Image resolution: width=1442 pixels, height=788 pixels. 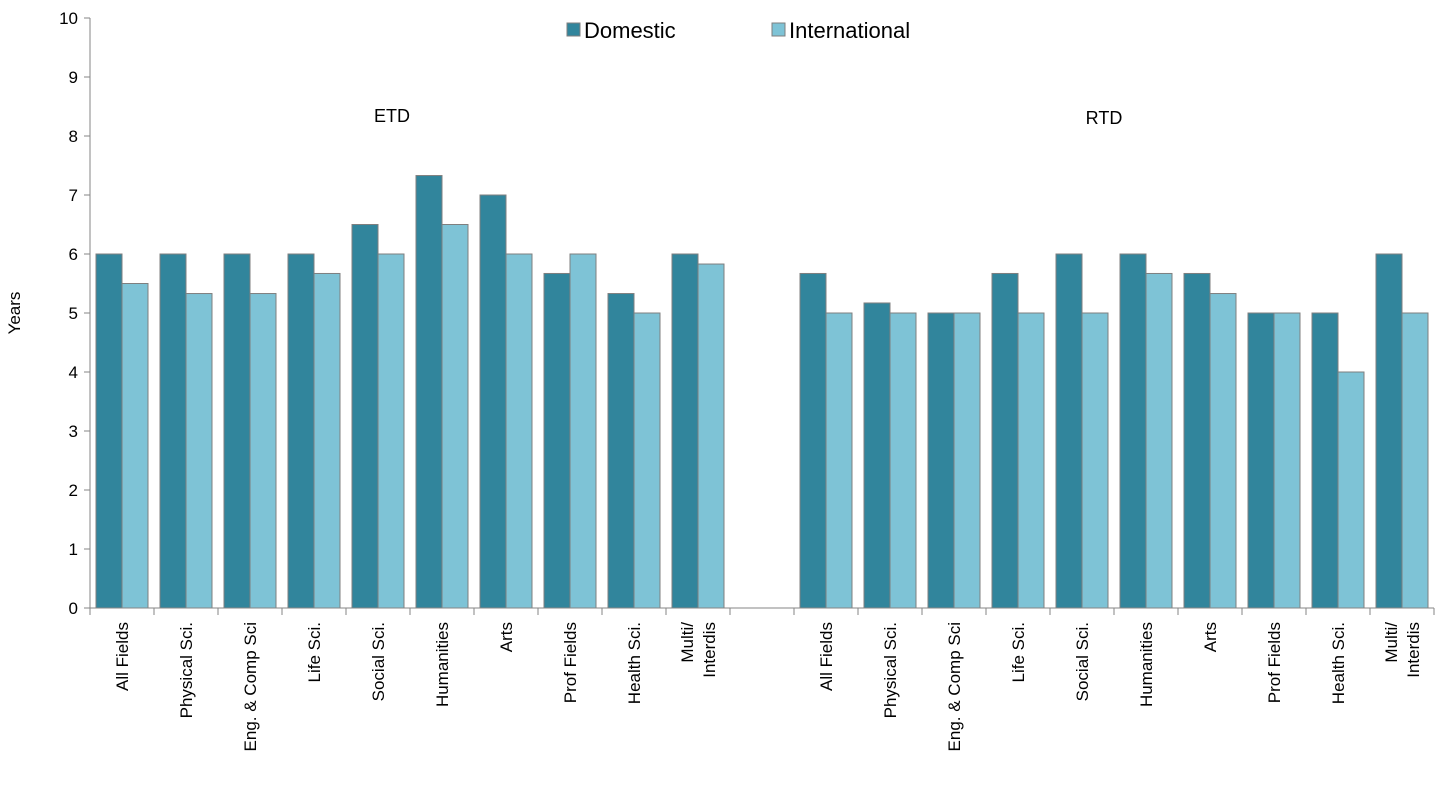 I want to click on x-tick-label-0: All Fields, so click(x=122, y=656).